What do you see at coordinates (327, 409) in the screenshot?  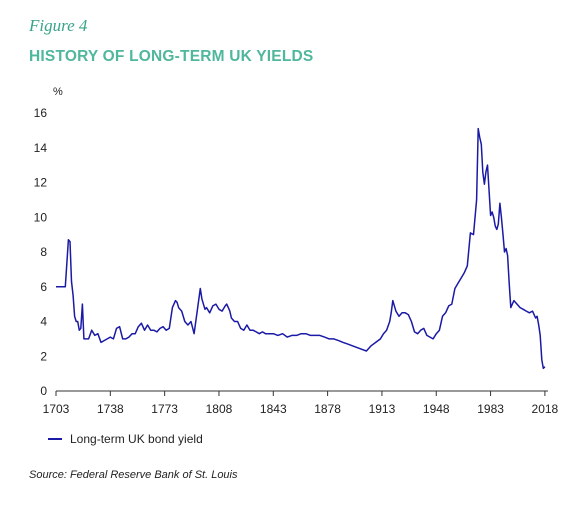 I see `x-tick-label: 1878` at bounding box center [327, 409].